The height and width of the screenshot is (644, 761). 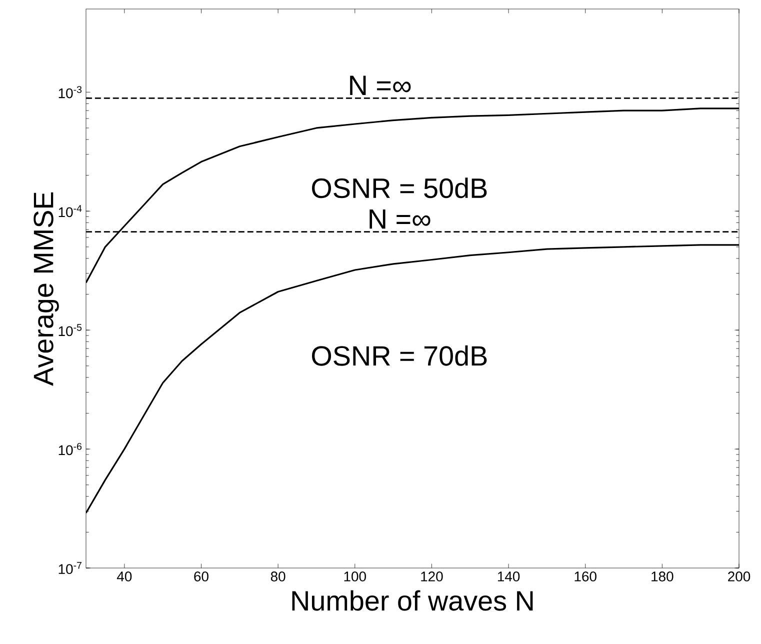 What do you see at coordinates (124, 577) in the screenshot?
I see `x-tick-label: 40` at bounding box center [124, 577].